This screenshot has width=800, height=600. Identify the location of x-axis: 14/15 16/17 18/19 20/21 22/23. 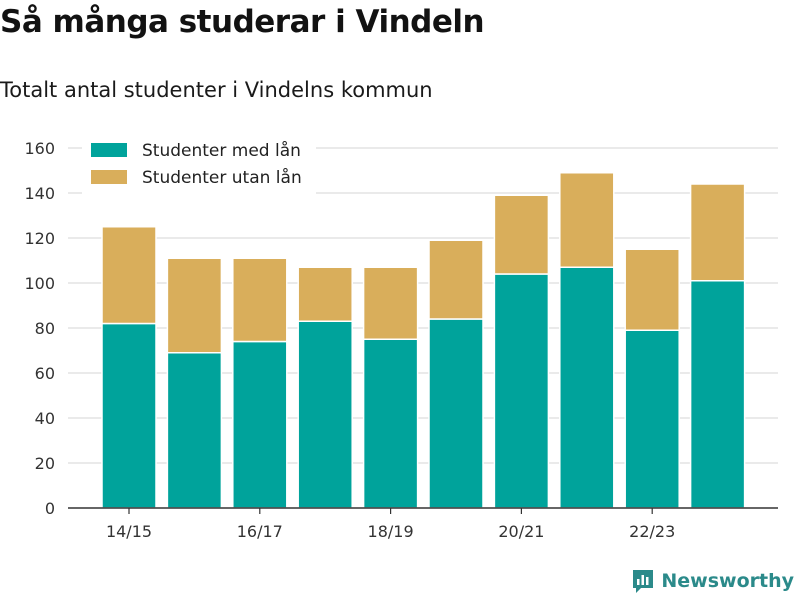
(423, 524).